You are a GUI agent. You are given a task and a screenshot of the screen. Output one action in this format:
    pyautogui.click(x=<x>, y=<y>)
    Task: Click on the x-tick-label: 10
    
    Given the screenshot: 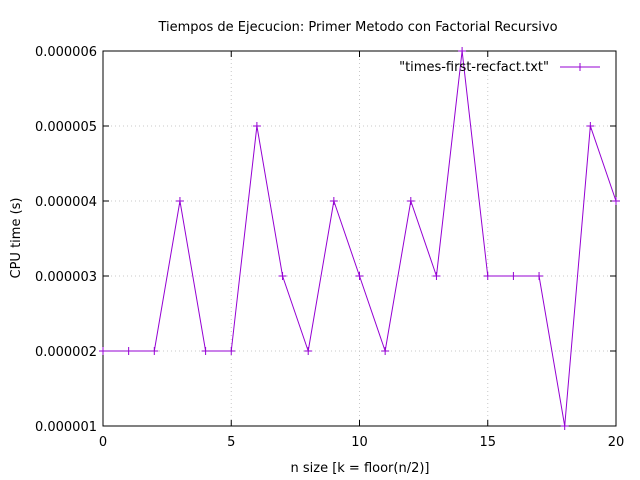 What is the action you would take?
    pyautogui.click(x=359, y=442)
    